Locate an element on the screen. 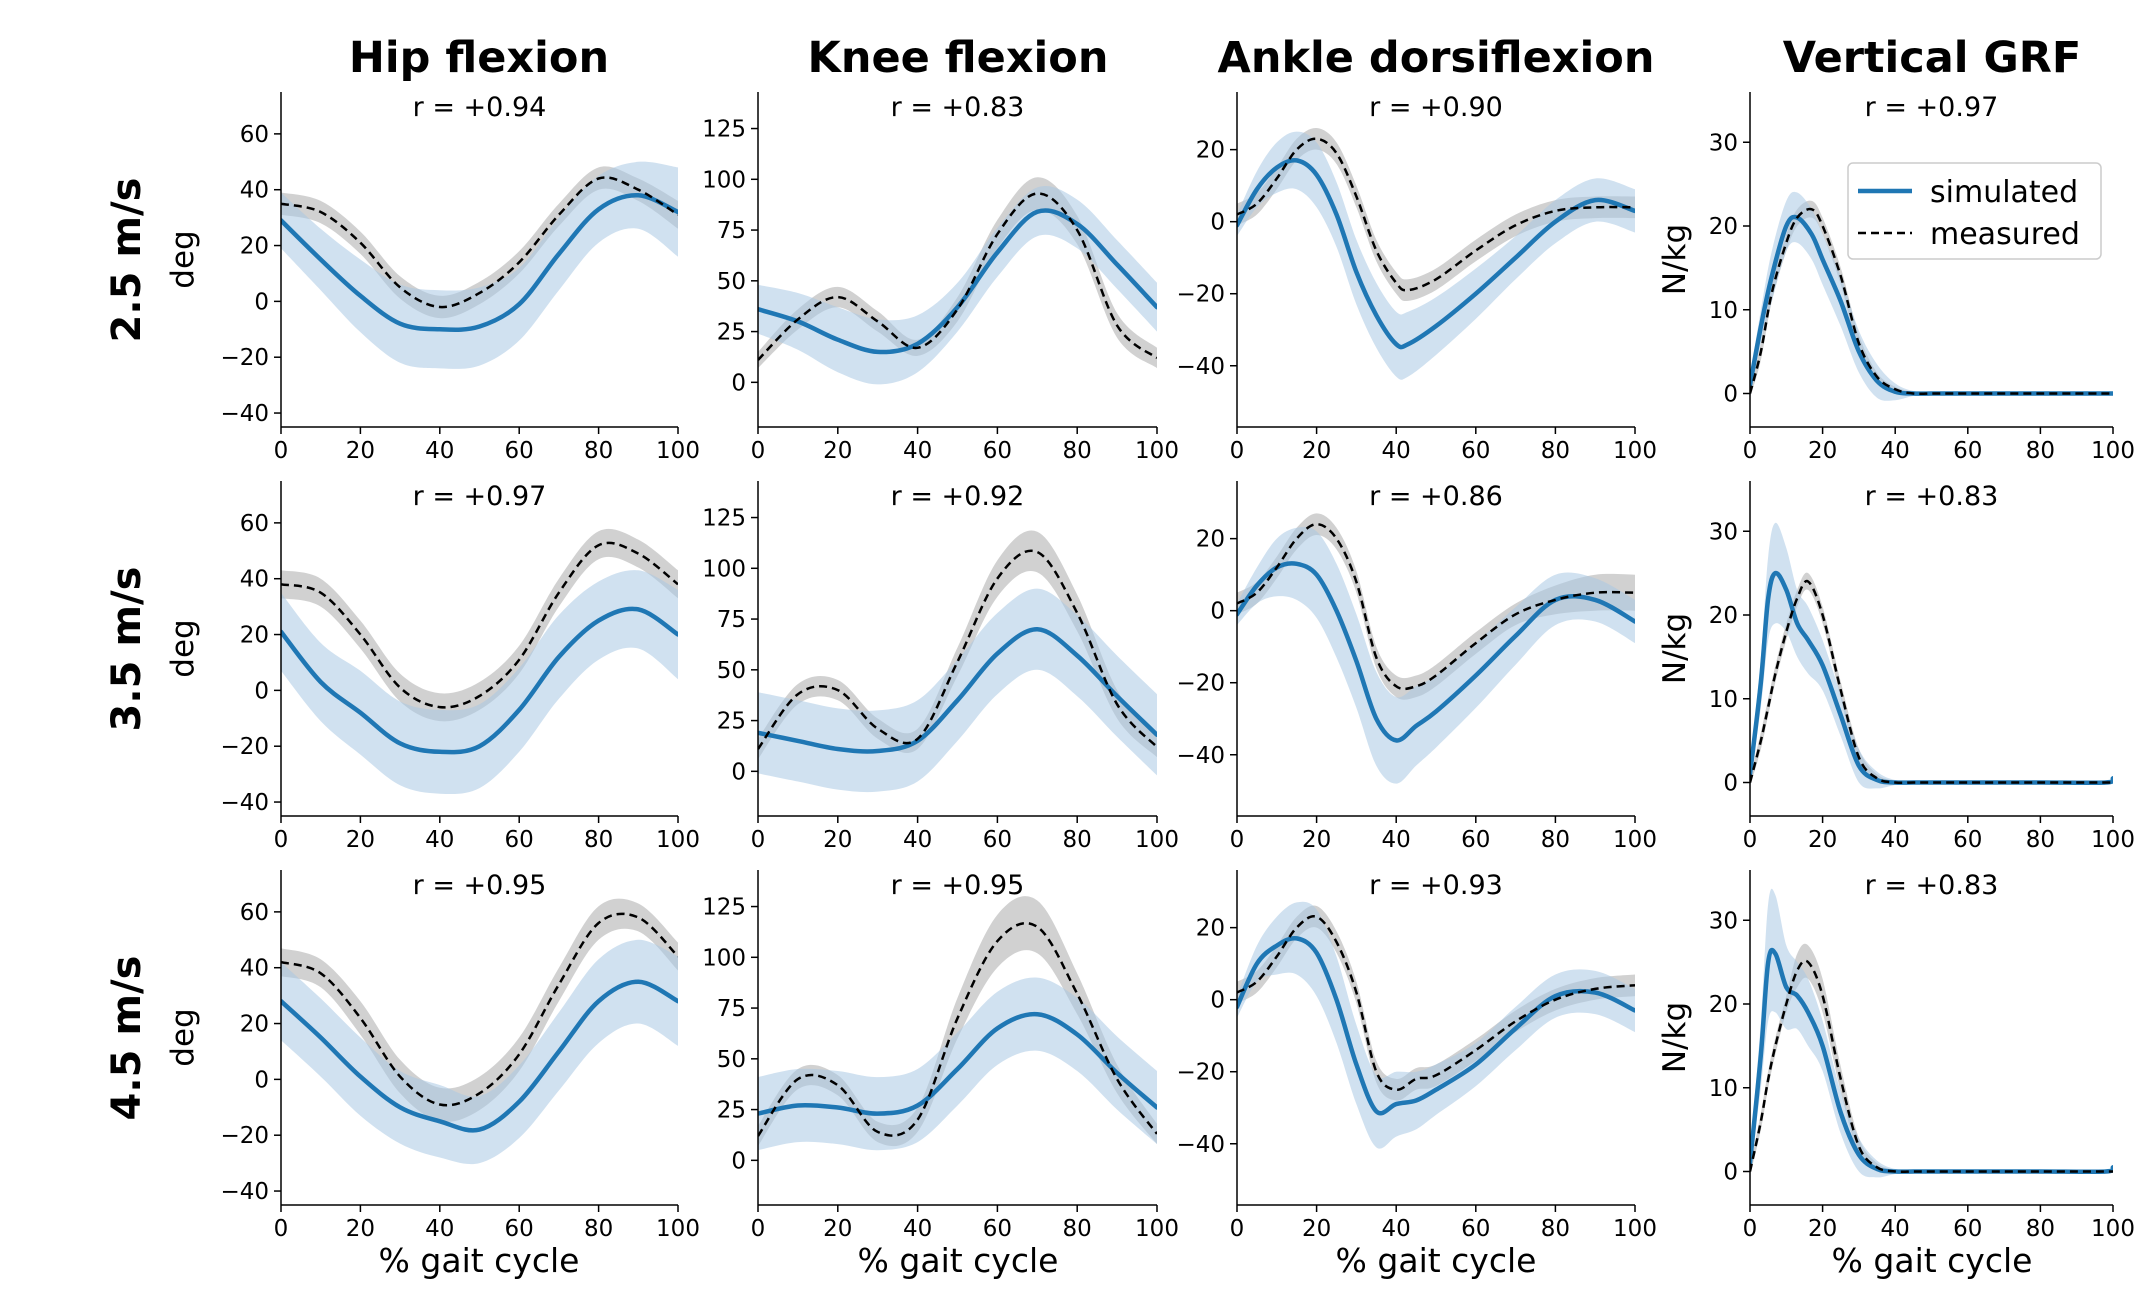 The height and width of the screenshot is (1300, 2145). y-tick-label-hip-3-5--20: −20 is located at coordinates (244, 747).